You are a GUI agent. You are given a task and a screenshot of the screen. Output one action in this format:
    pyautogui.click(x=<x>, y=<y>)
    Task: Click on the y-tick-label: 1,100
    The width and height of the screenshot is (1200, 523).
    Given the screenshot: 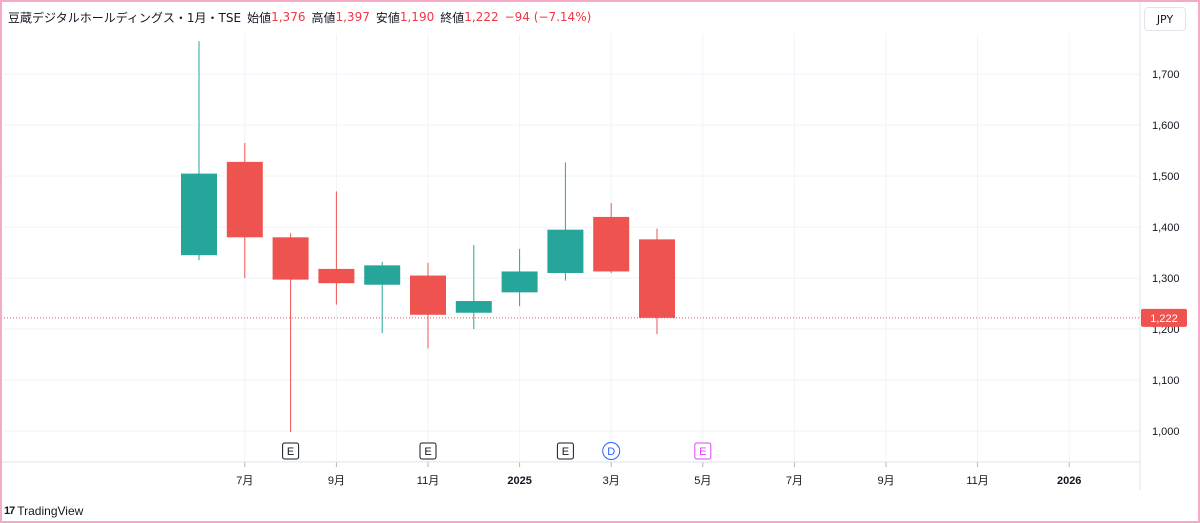 What is the action you would take?
    pyautogui.click(x=1166, y=381)
    